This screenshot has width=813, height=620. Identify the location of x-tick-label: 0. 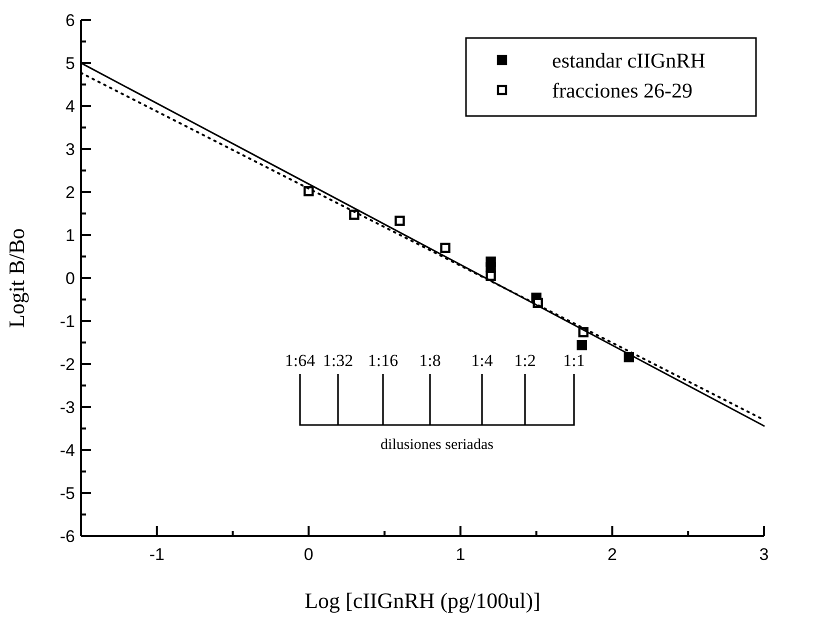
(309, 554).